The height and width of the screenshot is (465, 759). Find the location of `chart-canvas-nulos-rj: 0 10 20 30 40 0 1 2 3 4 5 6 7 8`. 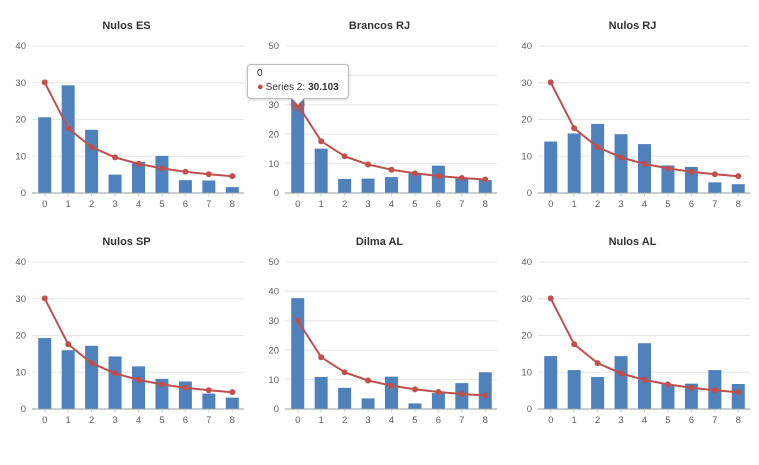

chart-canvas-nulos-rj: 0 10 20 30 40 0 1 2 3 4 5 6 7 8 is located at coordinates (632, 124).